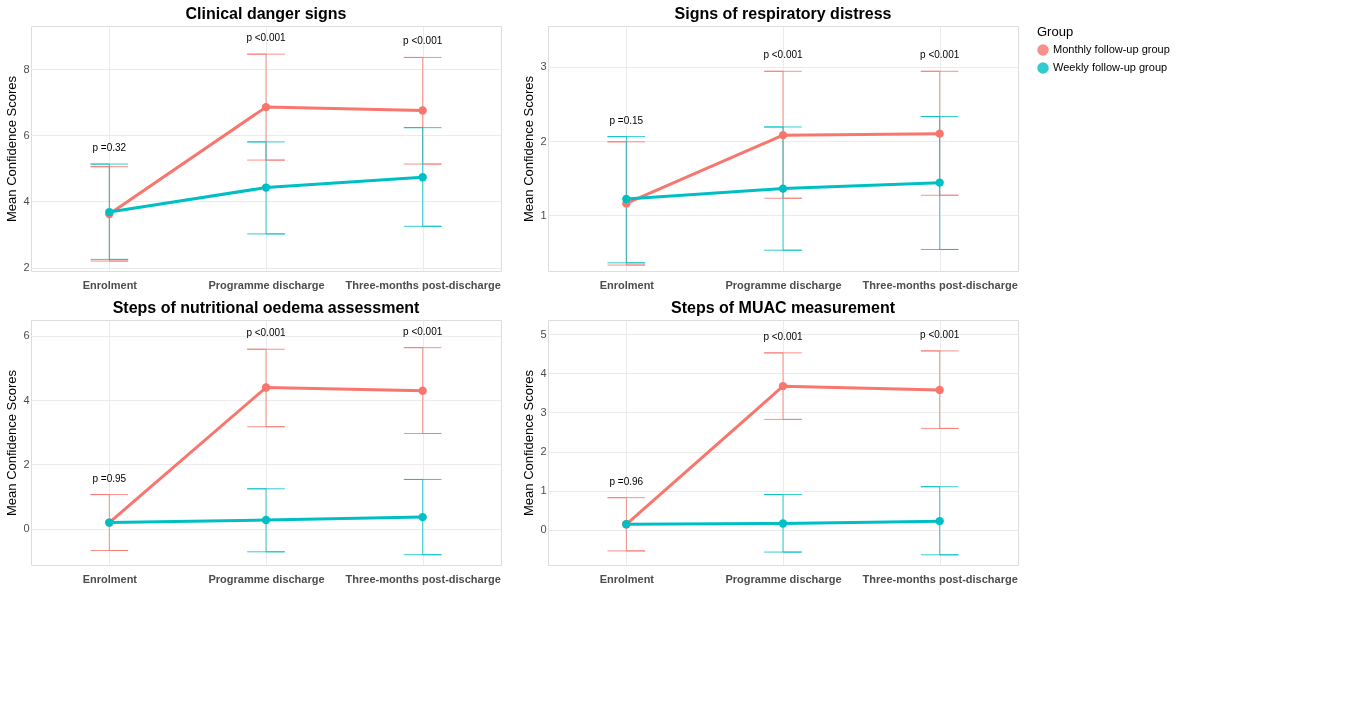 The height and width of the screenshot is (708, 1349). I want to click on annotation: p =0.95, so click(109, 478).